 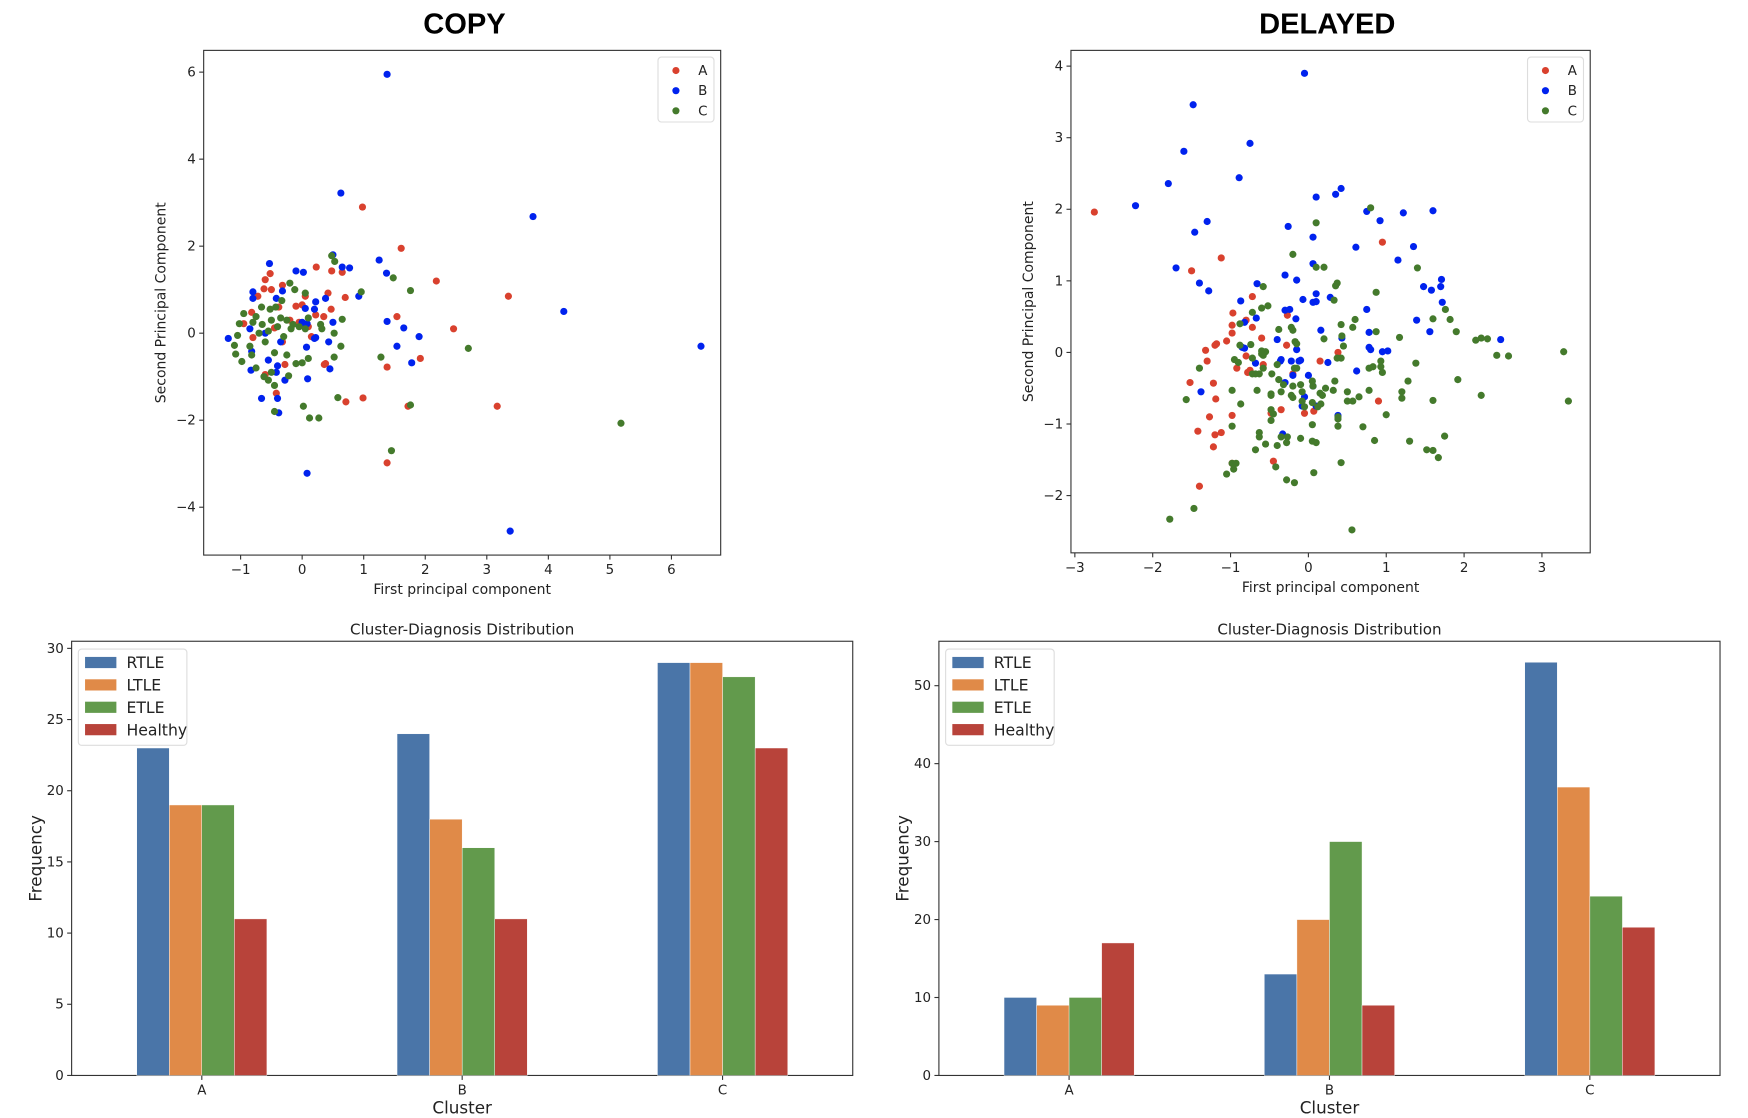 I want to click on bar-etle-b, so click(x=478, y=961).